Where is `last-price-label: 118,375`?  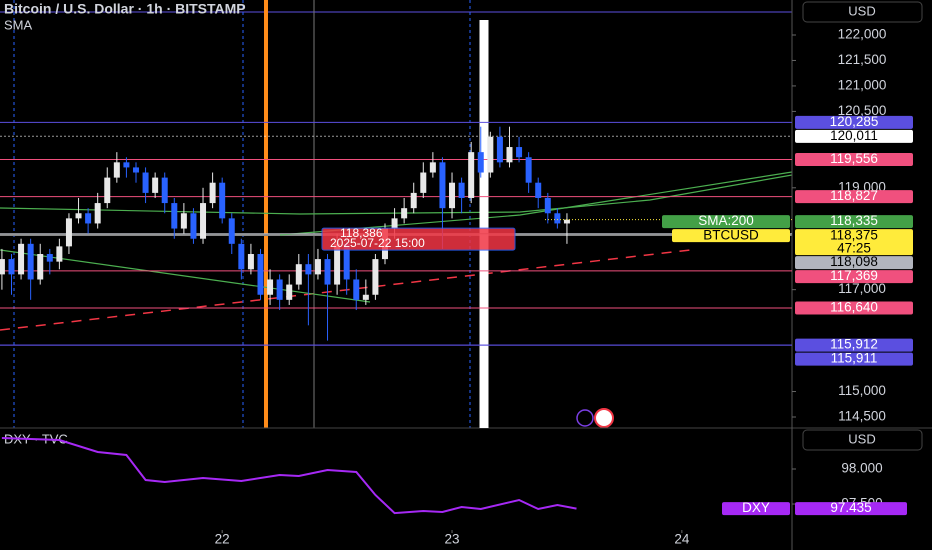
last-price-label: 118,375 is located at coordinates (854, 235).